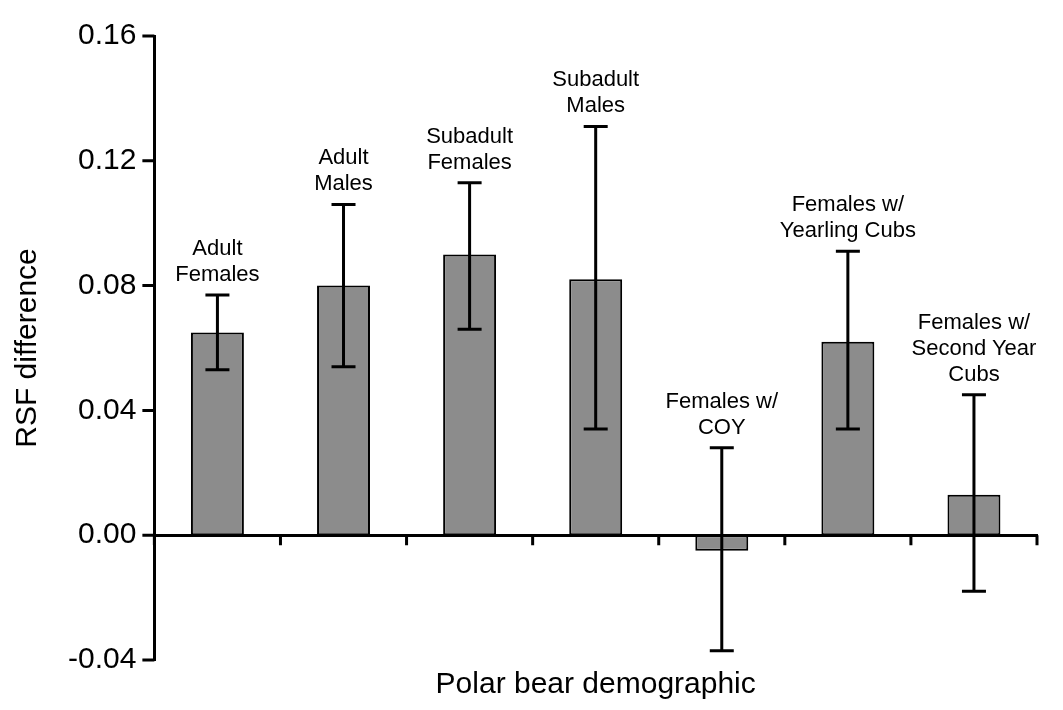 Image resolution: width=1063 pixels, height=710 pixels. I want to click on x-tick-label: Females w/ Second Year Cubs, so click(974, 347).